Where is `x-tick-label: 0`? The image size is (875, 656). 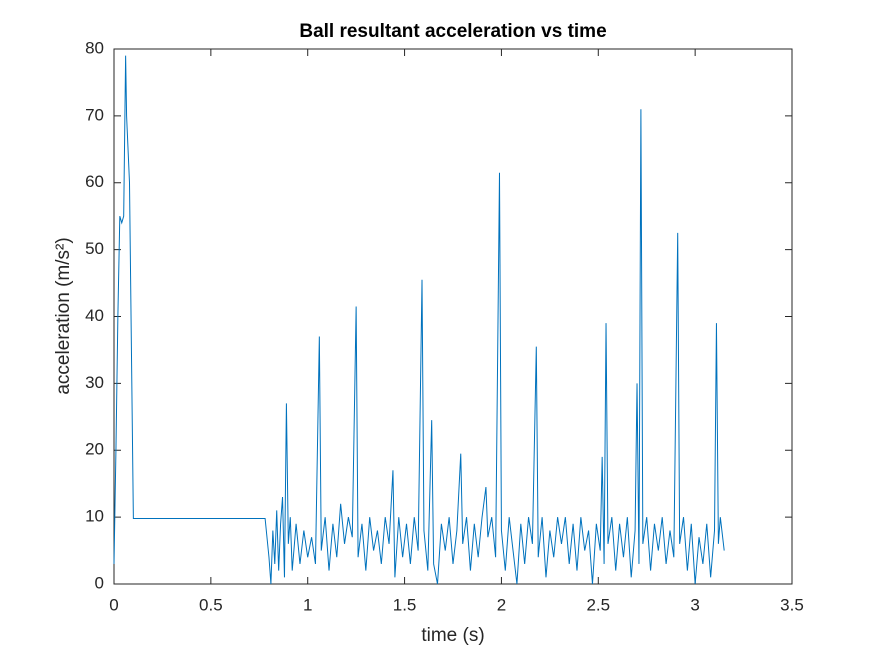
x-tick-label: 0 is located at coordinates (113, 604).